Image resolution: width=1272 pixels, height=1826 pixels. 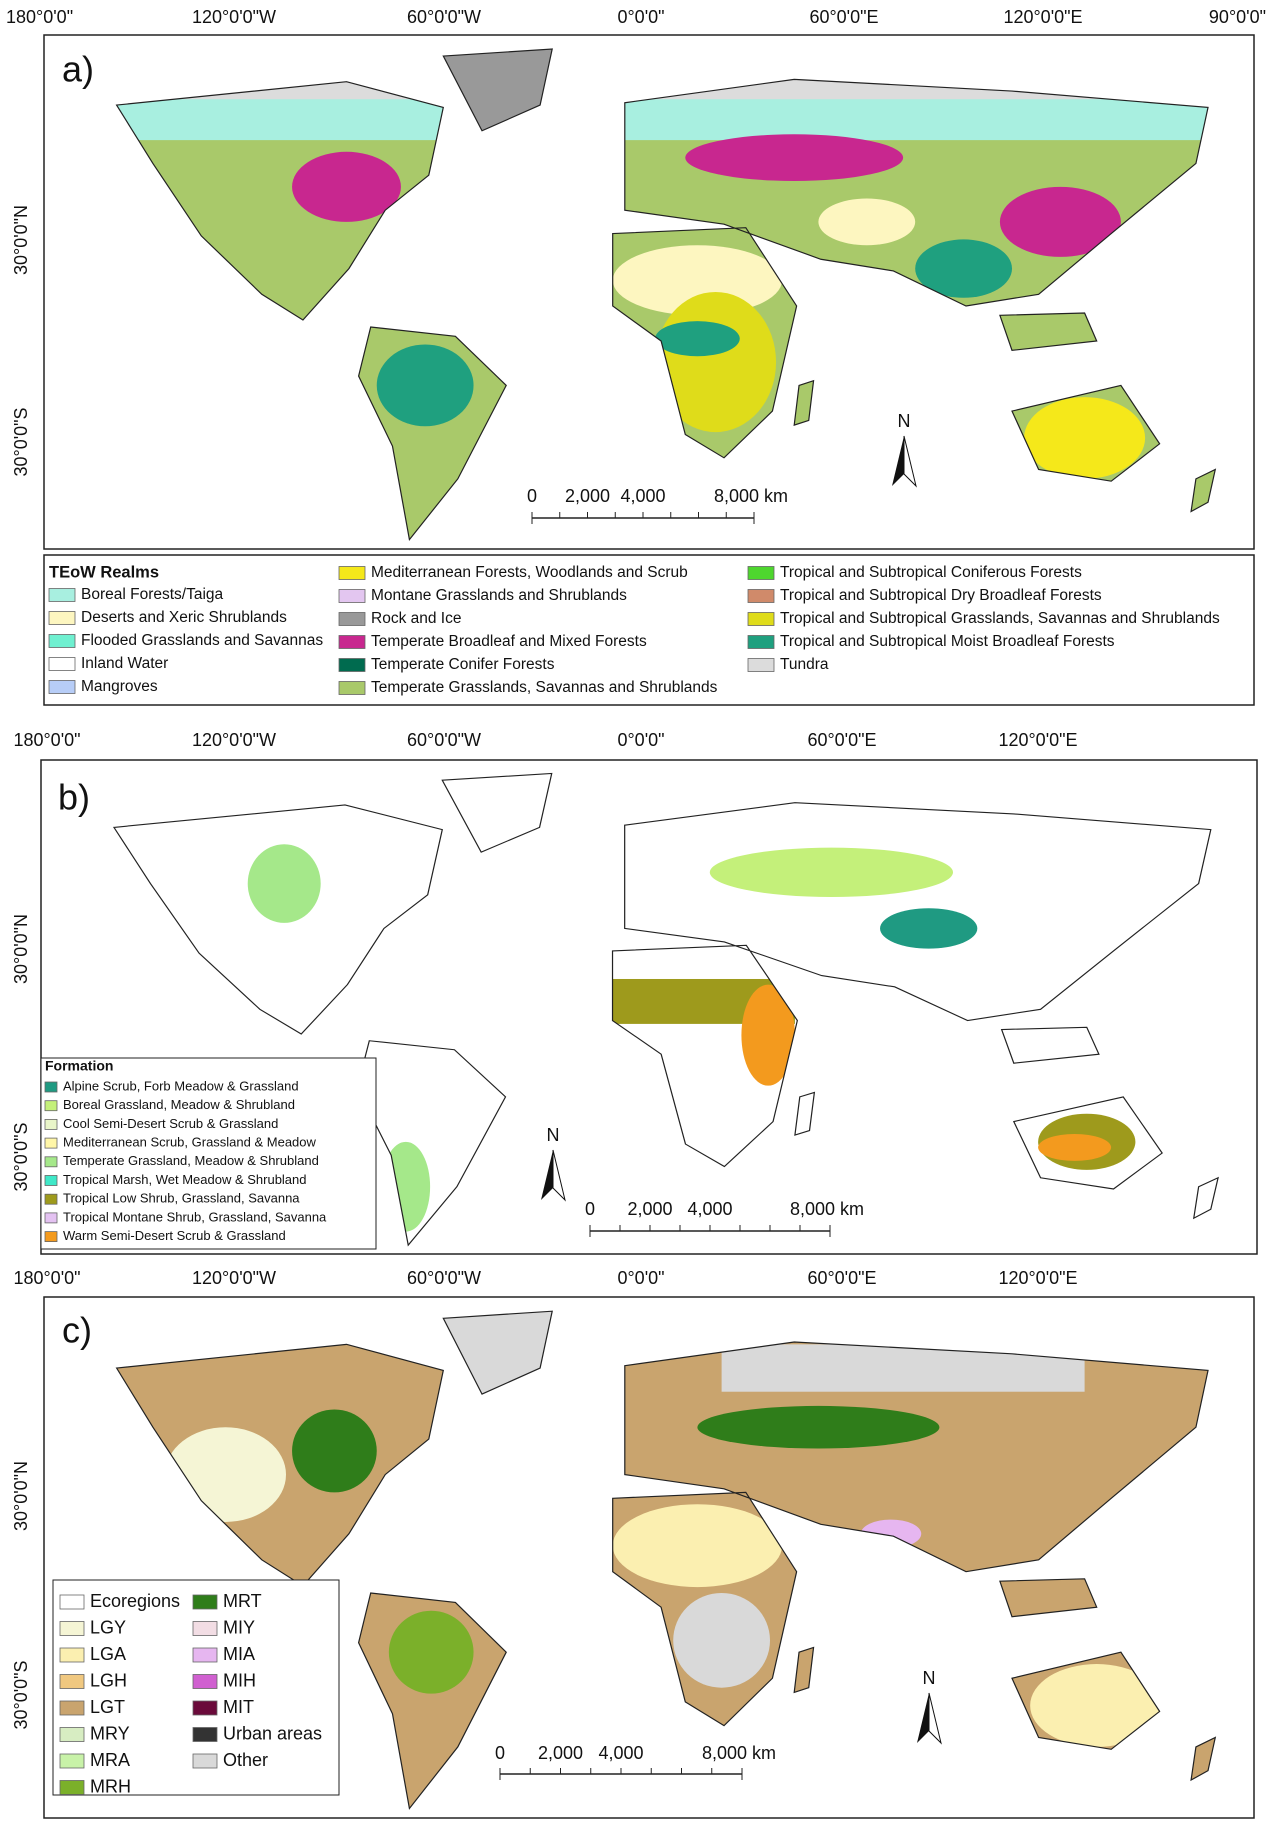 What do you see at coordinates (841, 1278) in the screenshot?
I see `longitude-label: 60°0'0"E` at bounding box center [841, 1278].